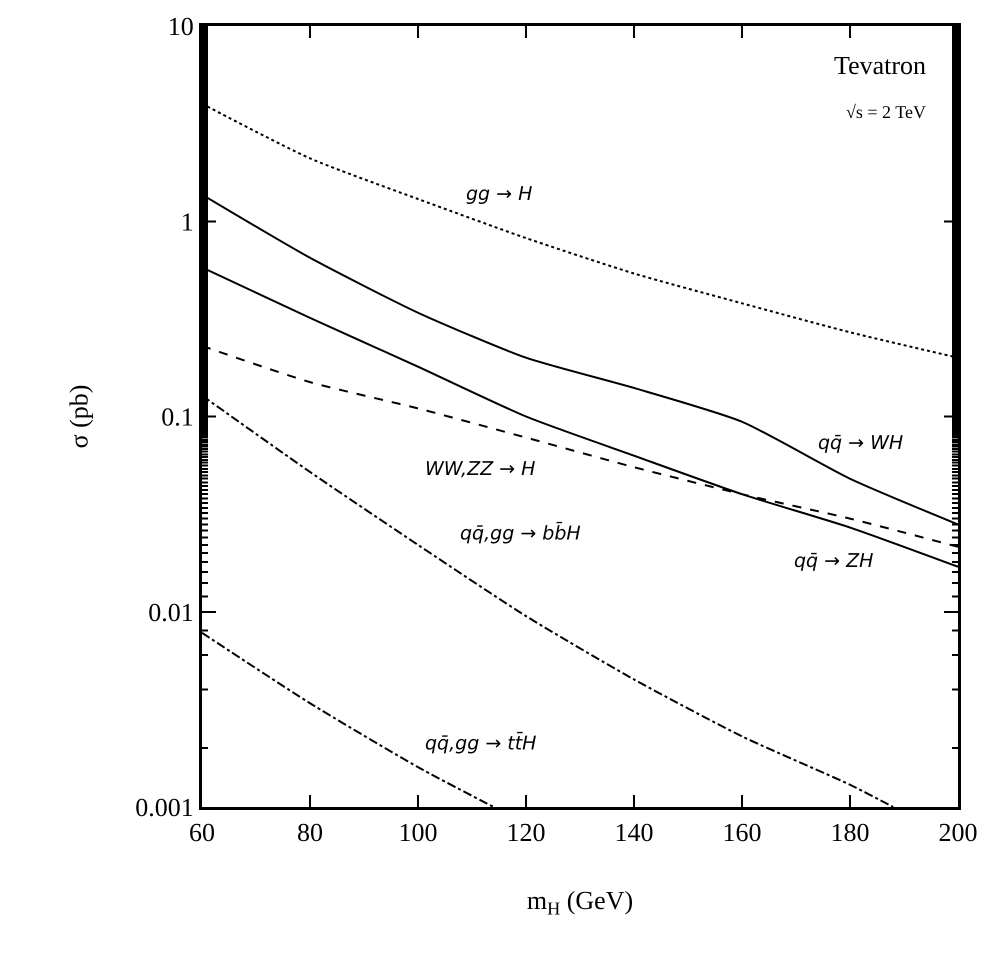 The width and height of the screenshot is (990, 964). Describe the element at coordinates (171, 612) in the screenshot. I see `y-tick-label: 0.01` at that location.